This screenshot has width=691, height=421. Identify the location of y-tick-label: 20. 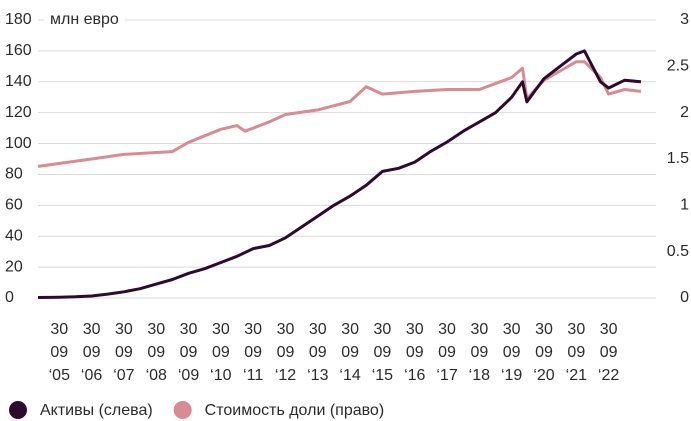
(14, 266).